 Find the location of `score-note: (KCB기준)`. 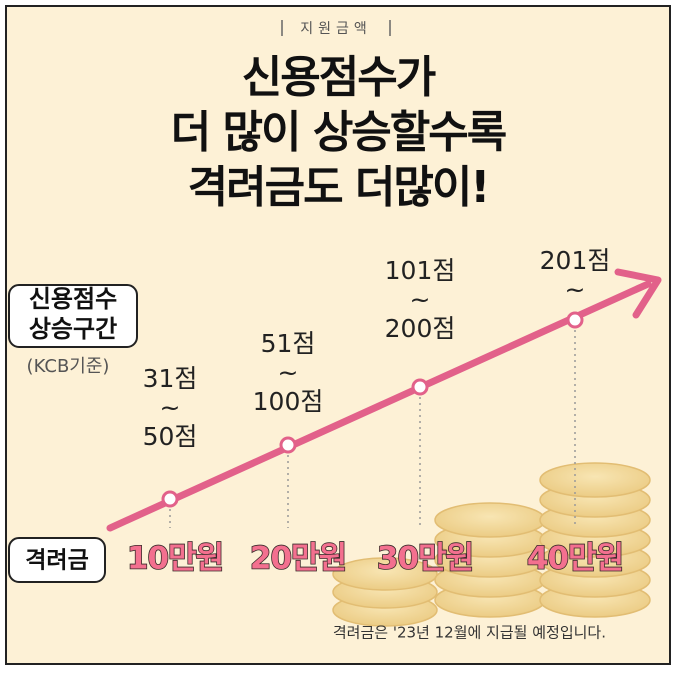

score-note: (KCB기준) is located at coordinates (68, 366).